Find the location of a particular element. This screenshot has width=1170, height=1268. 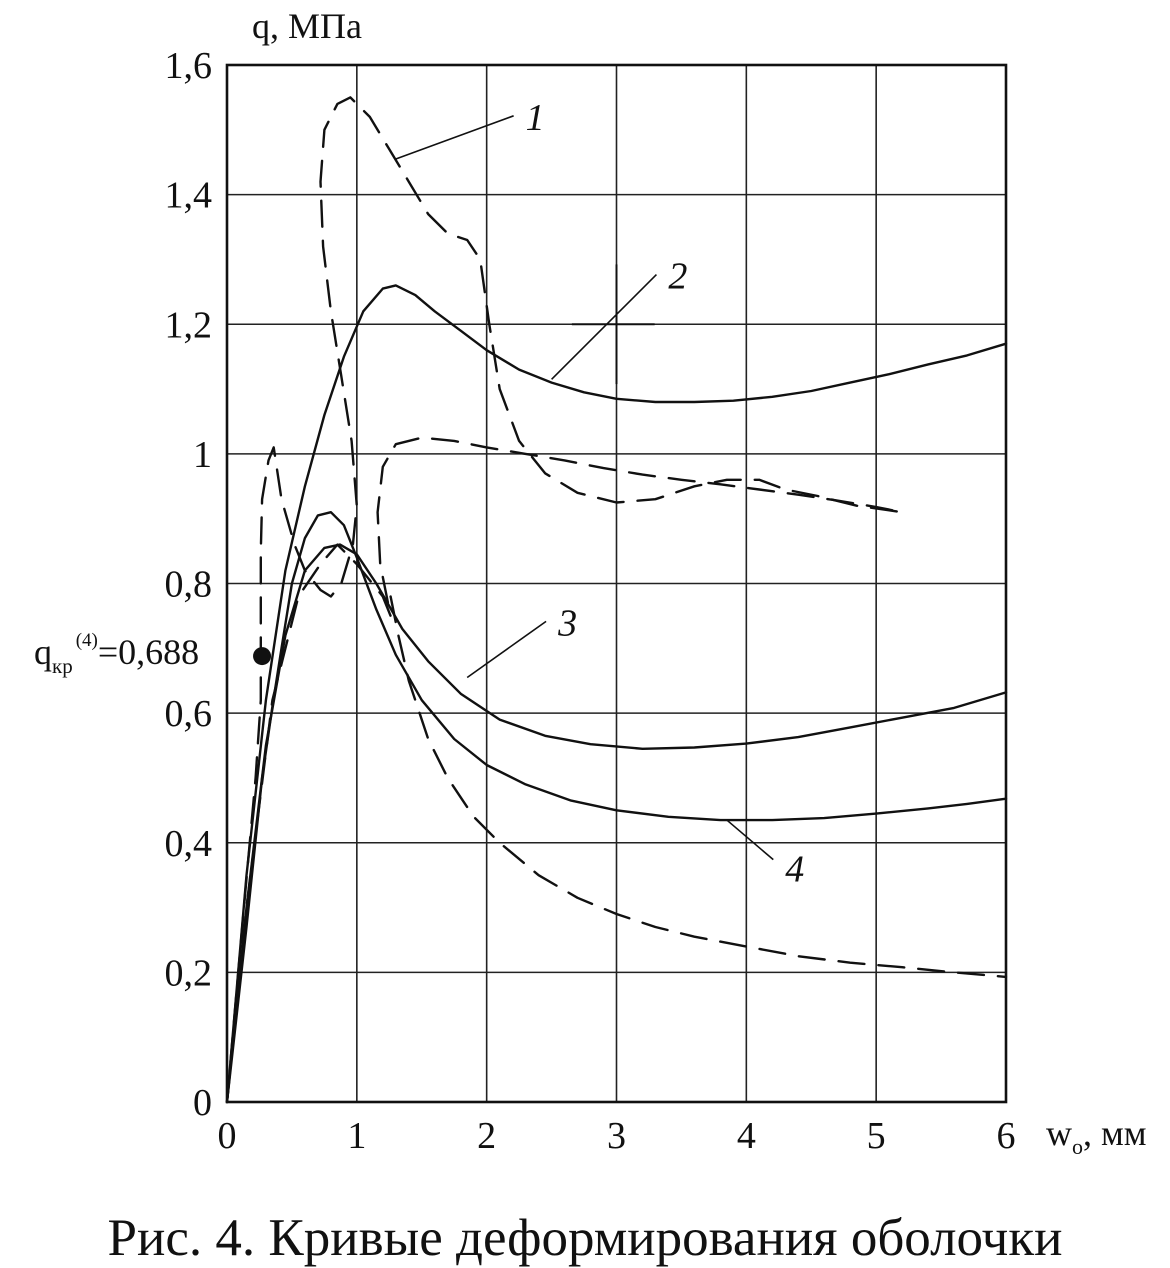

y-tick-label: 0,6 is located at coordinates (189, 714).